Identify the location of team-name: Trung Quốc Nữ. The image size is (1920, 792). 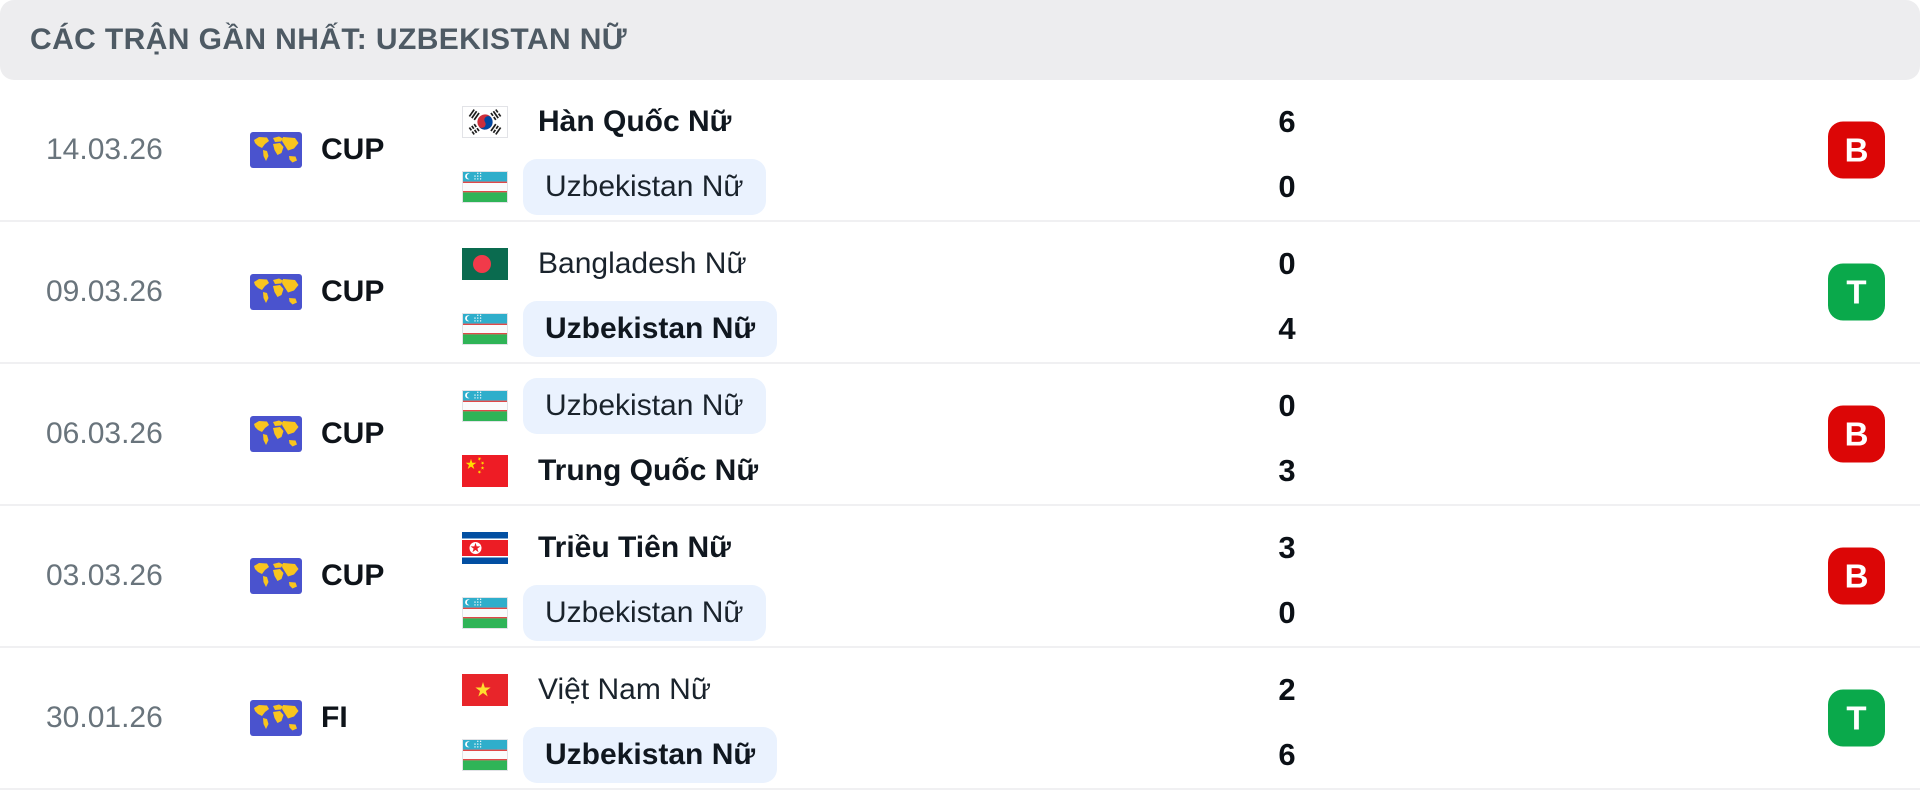
(648, 470).